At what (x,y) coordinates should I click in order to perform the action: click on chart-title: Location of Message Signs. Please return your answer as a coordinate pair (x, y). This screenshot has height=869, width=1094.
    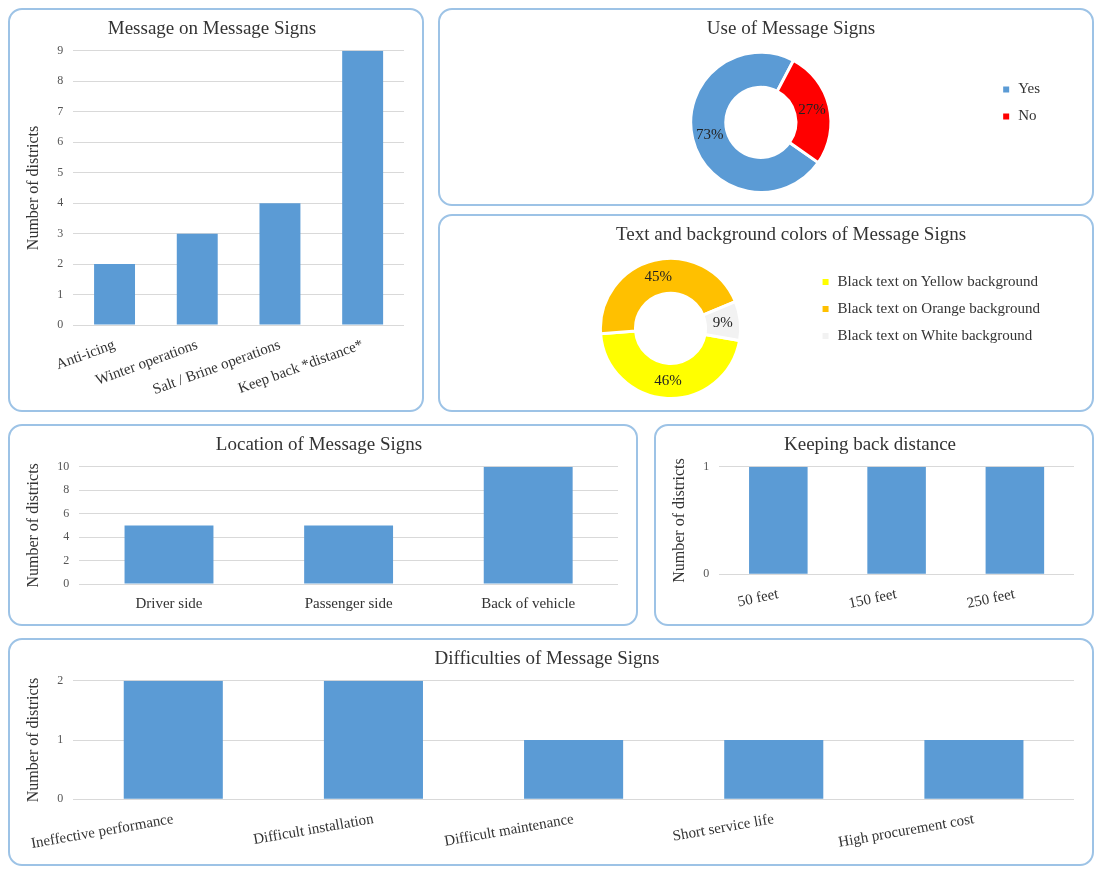
    Looking at the image, I should click on (319, 444).